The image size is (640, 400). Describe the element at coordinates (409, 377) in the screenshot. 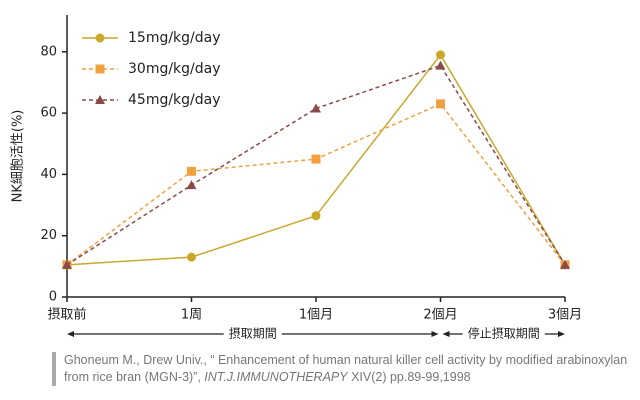

I see `citation-text: XIV(2) pp.89-99,1998` at that location.